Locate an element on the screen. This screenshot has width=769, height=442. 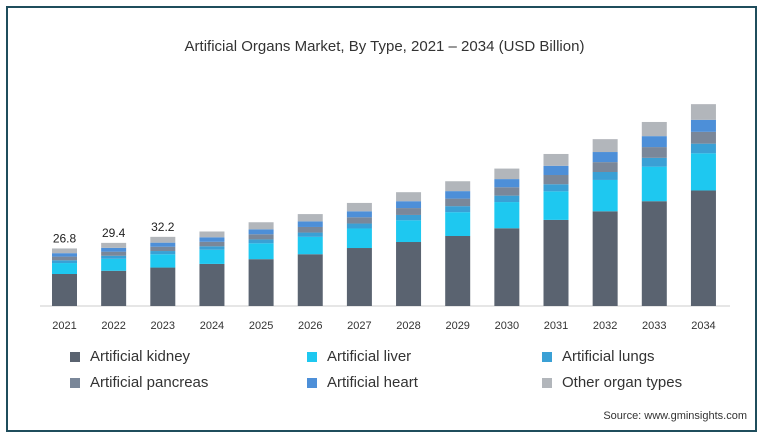
bar-segment-artificial-kidney-2028 is located at coordinates (409, 274).